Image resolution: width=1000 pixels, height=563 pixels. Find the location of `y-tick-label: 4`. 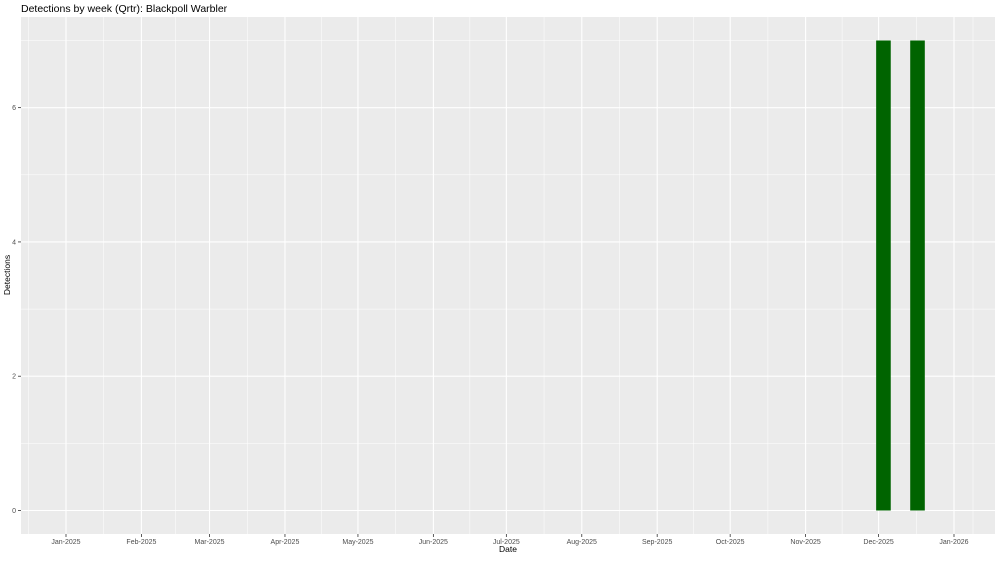

y-tick-label: 4 is located at coordinates (14, 242).